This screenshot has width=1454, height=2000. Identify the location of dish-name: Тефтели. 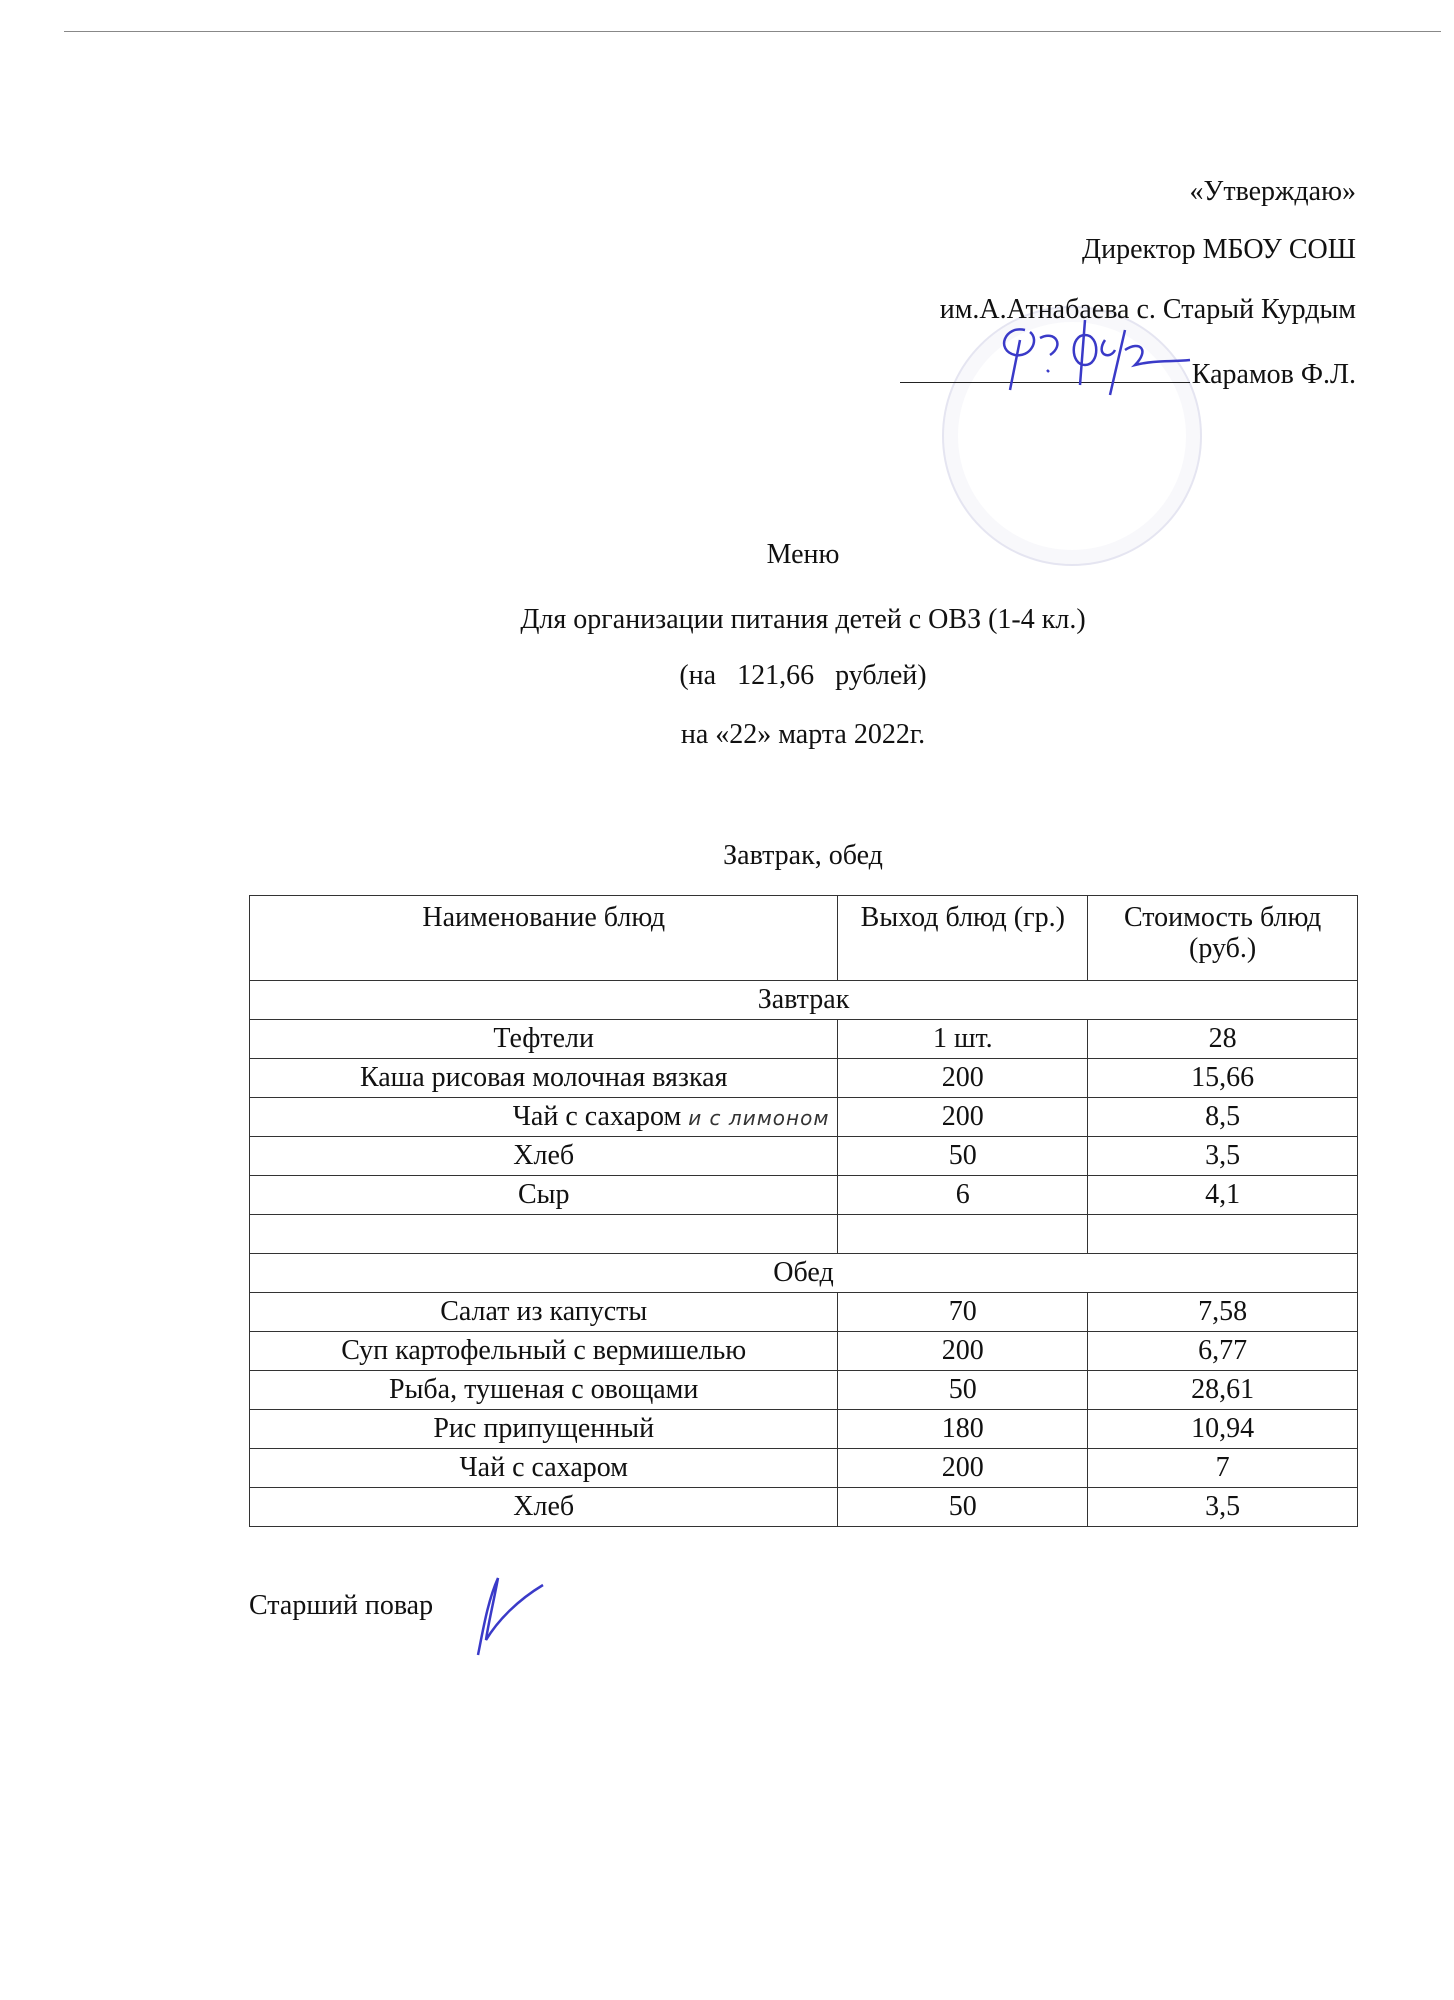
(543, 1039).